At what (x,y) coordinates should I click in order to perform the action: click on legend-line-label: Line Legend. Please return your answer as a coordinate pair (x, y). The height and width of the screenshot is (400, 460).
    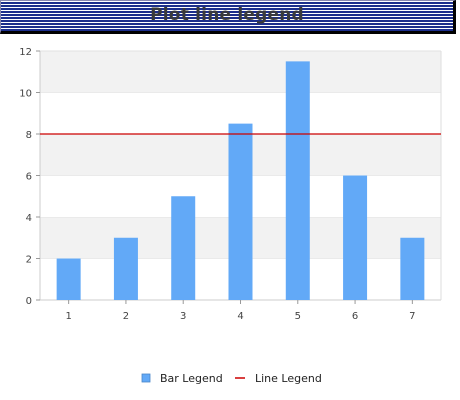
    Looking at the image, I should click on (288, 378).